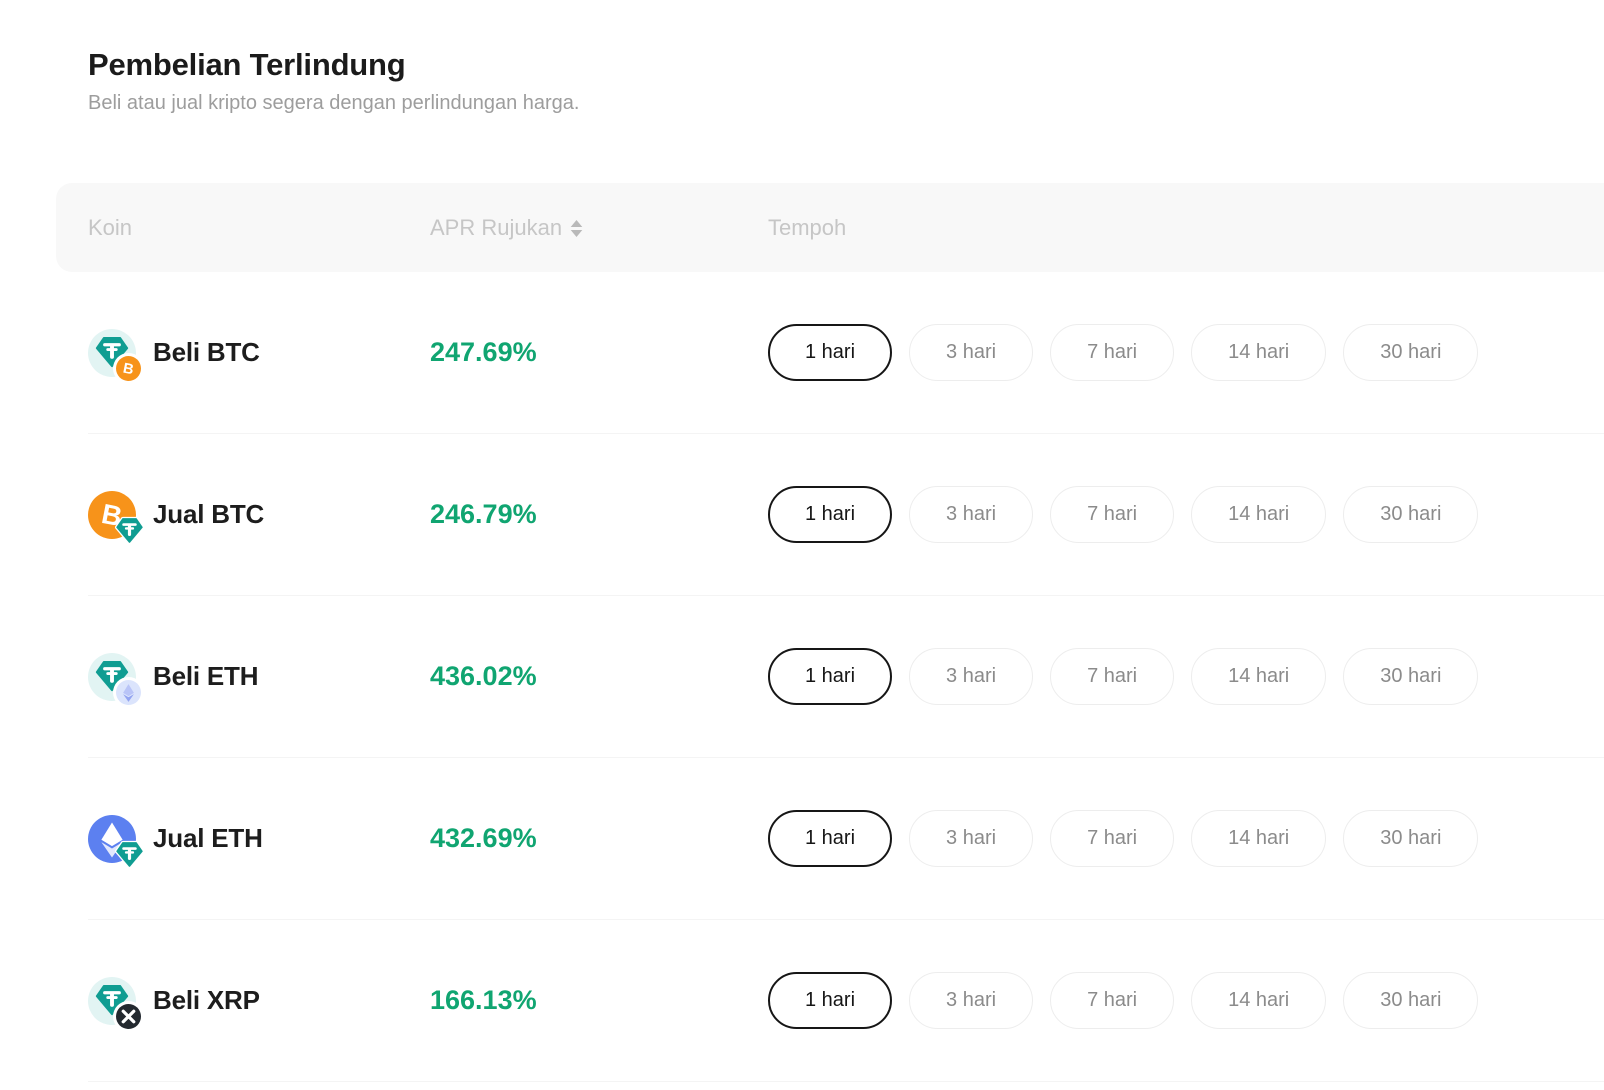 The width and height of the screenshot is (1604, 1090). Describe the element at coordinates (483, 838) in the screenshot. I see `apr-value: 432.69%` at that location.